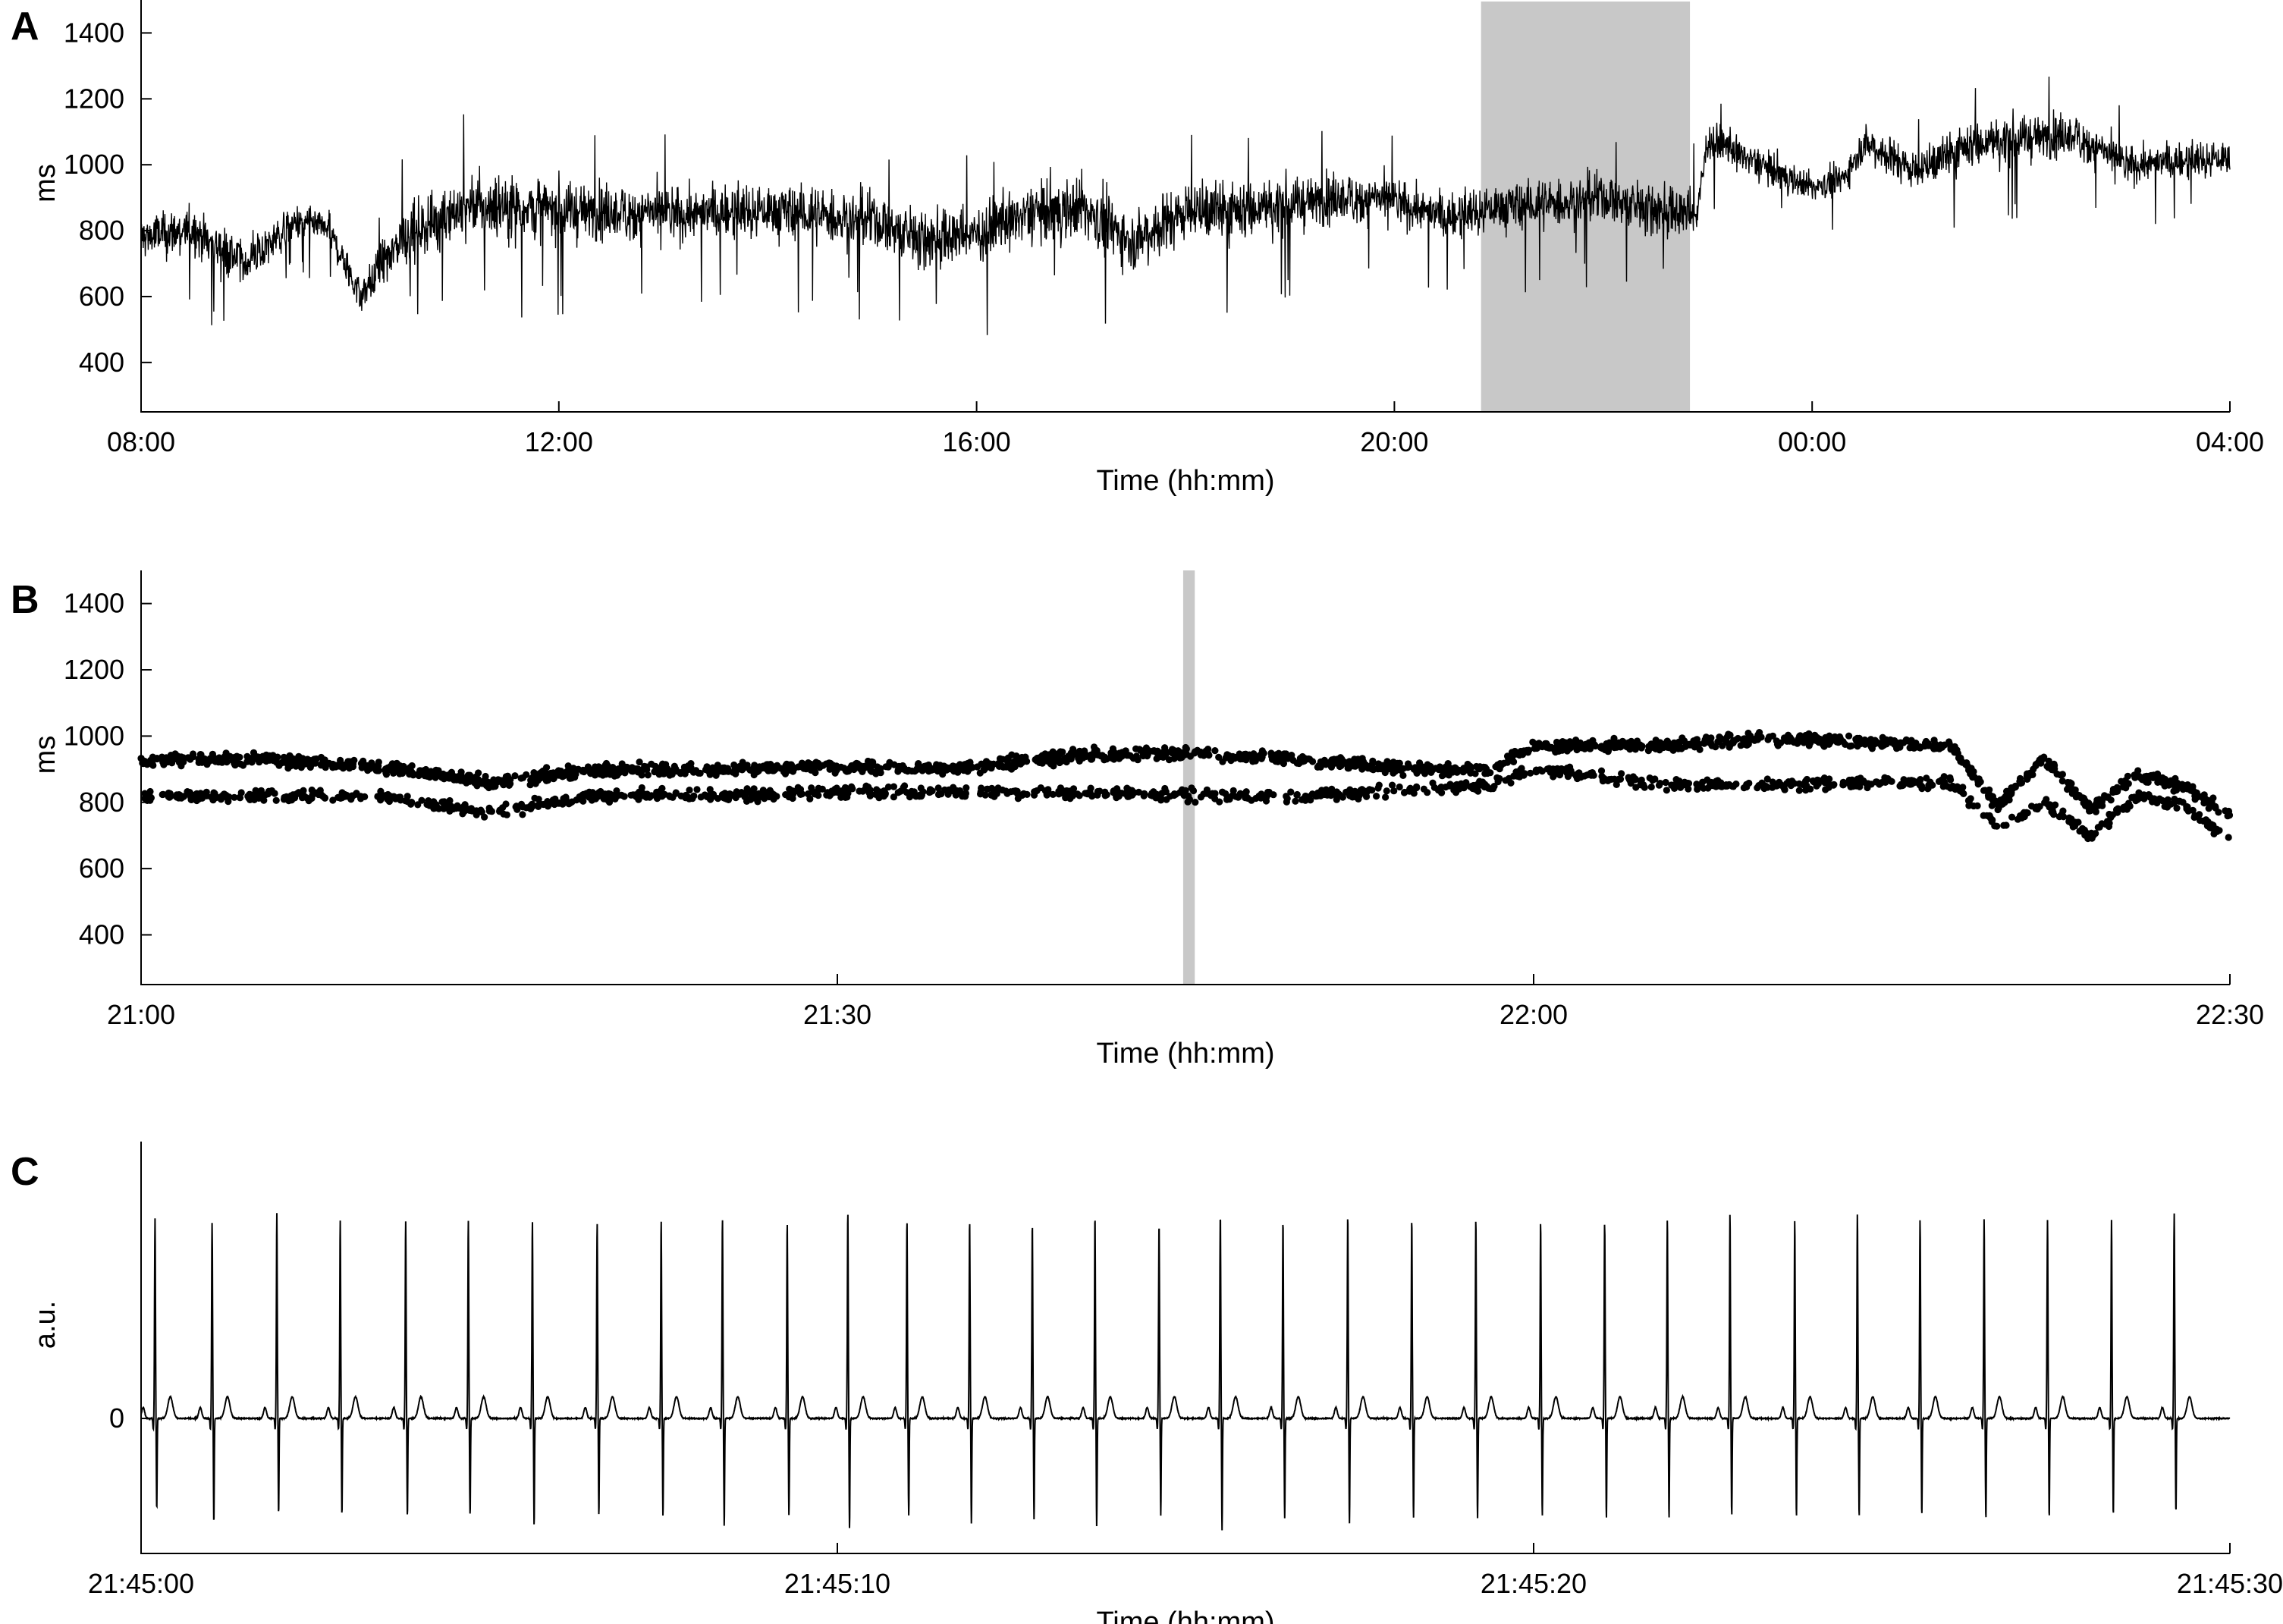  Describe the element at coordinates (94, 735) in the screenshot. I see `panel-b-y-tick-label: 1000` at that location.